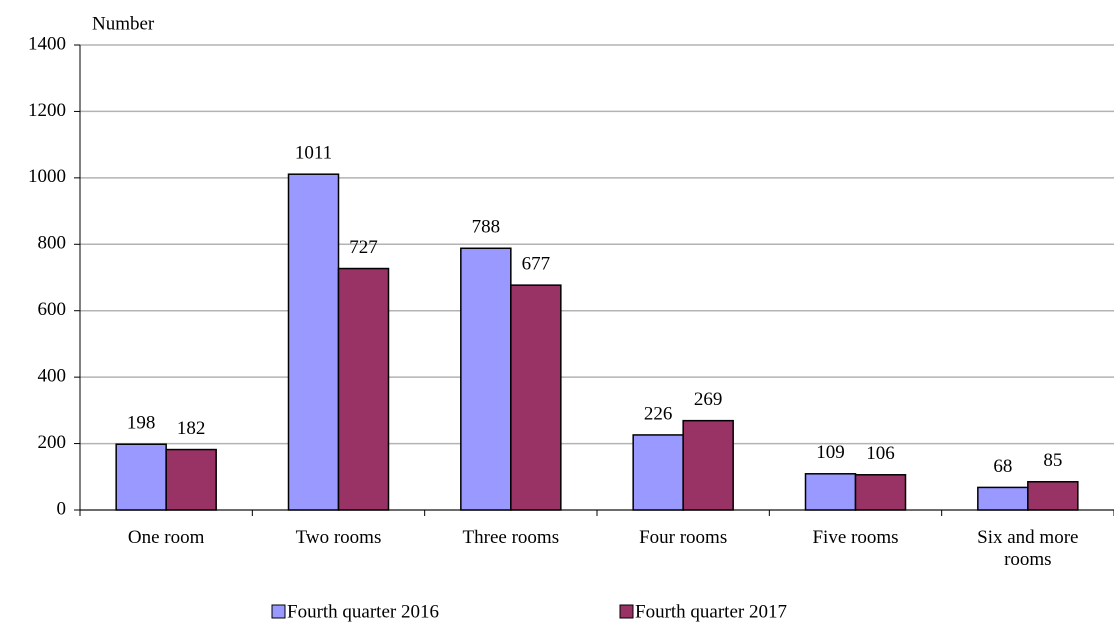 The height and width of the screenshot is (626, 1114). Describe the element at coordinates (880, 453) in the screenshot. I see `value-label: 106` at that location.